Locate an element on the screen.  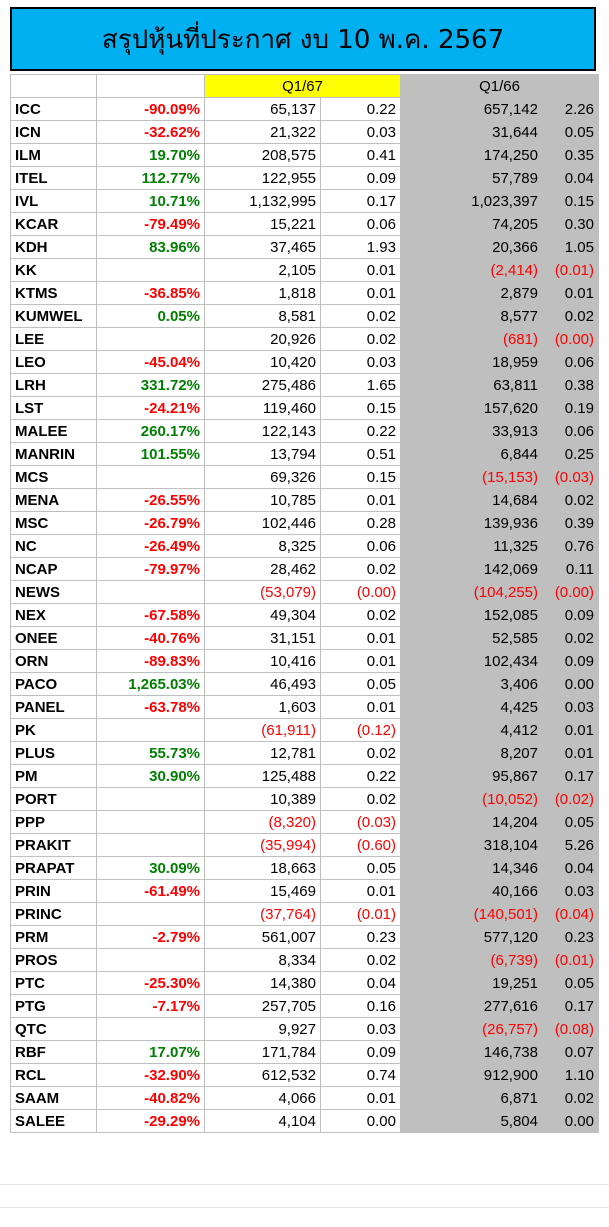
q166-eps-cell: 0.09 is located at coordinates (570, 615).